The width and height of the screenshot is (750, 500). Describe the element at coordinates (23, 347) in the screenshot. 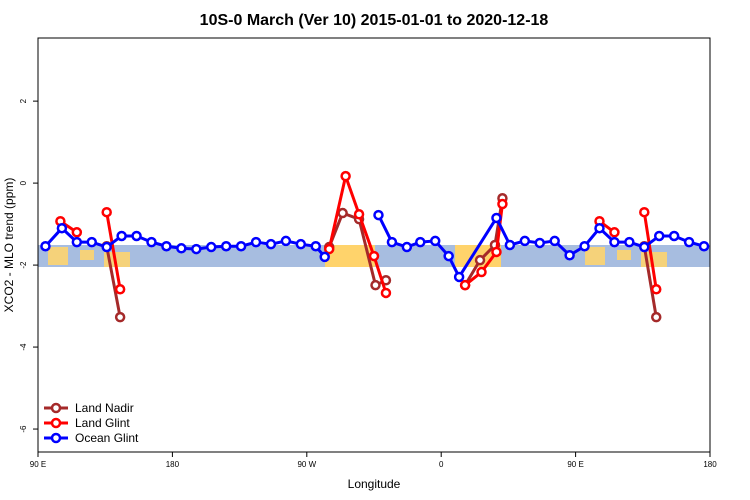

I see `y-tick-label: -4` at that location.